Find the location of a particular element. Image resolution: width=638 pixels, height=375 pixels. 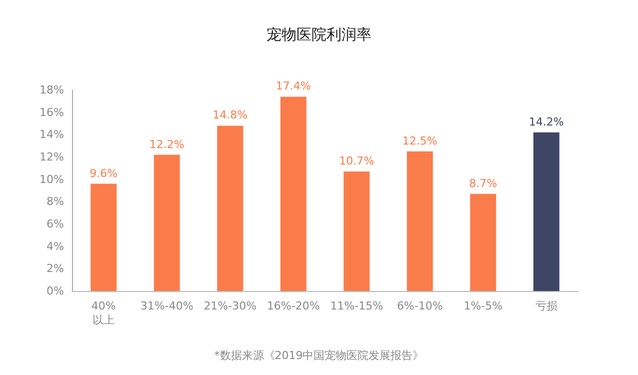

data-label: 9.6% is located at coordinates (104, 173).